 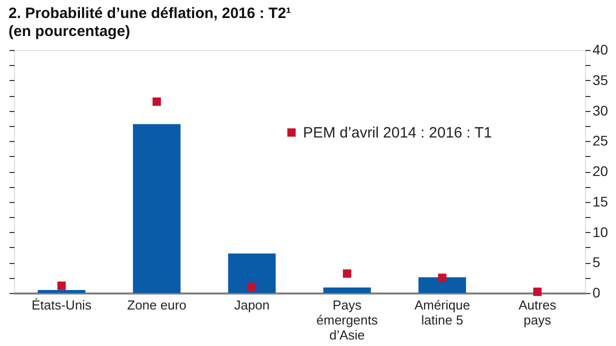 What do you see at coordinates (600, 201) in the screenshot?
I see `y-tick-label: 15` at bounding box center [600, 201].